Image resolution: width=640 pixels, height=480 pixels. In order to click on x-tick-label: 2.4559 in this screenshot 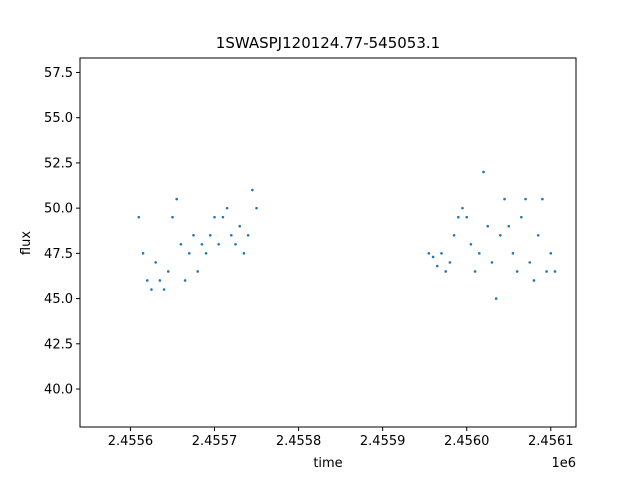, I will do `click(383, 441)`.